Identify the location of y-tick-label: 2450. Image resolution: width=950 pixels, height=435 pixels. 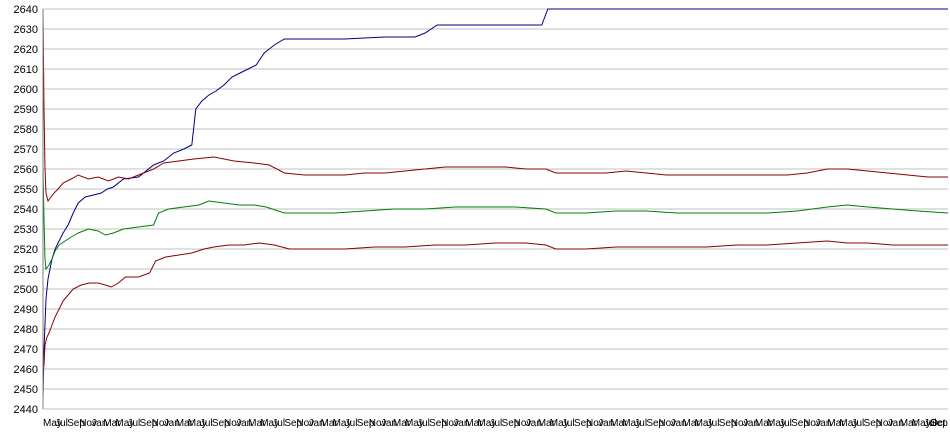
(26, 390).